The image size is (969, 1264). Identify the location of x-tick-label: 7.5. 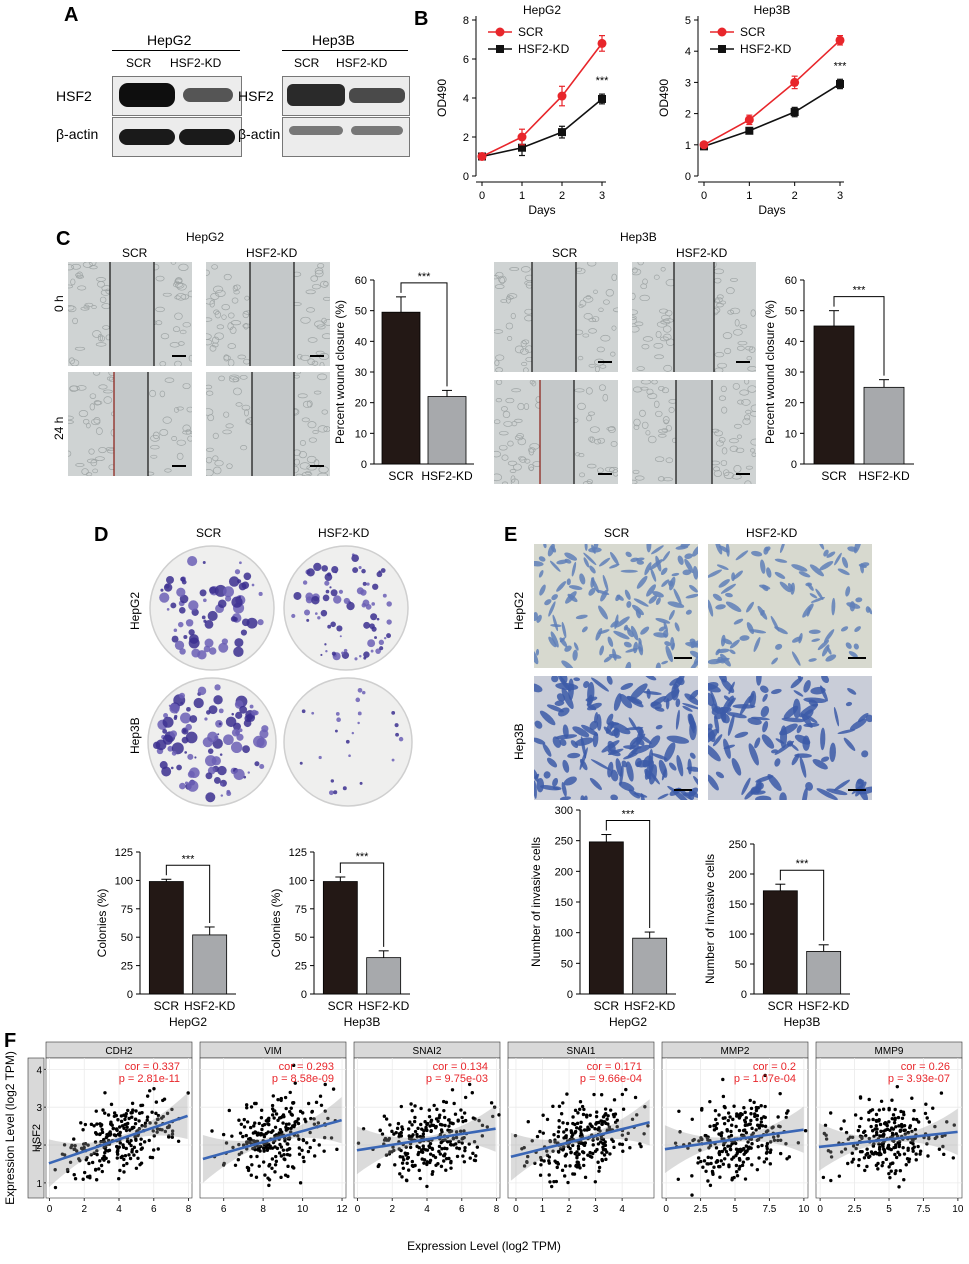
(769, 1209).